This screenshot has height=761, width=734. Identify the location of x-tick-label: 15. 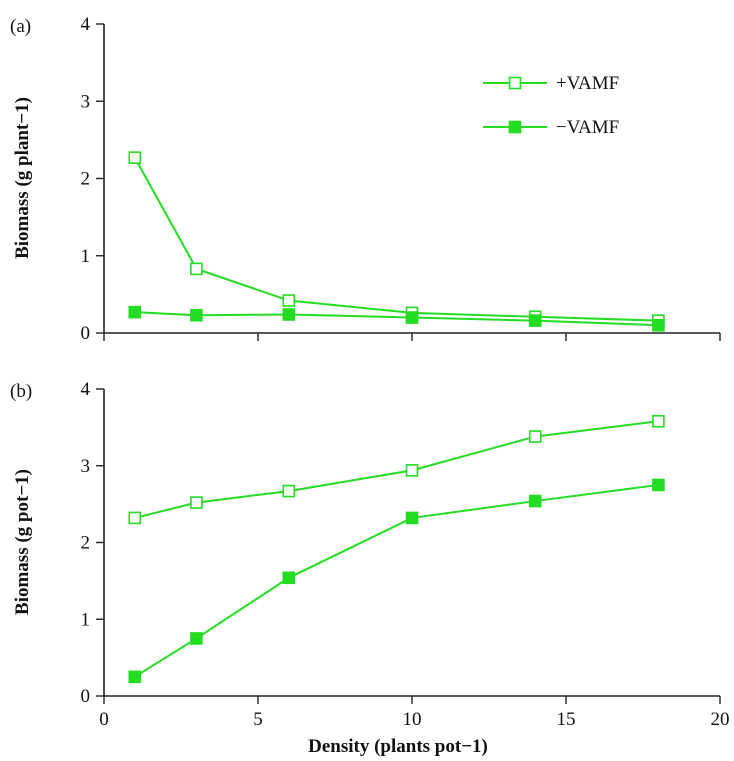
(566, 719).